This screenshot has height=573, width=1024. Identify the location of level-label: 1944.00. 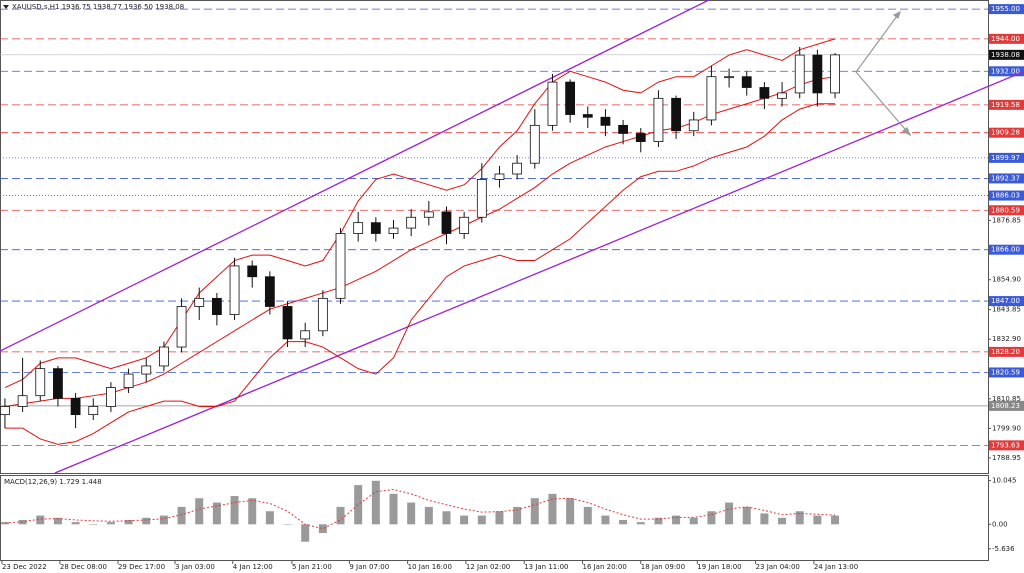
(1005, 39).